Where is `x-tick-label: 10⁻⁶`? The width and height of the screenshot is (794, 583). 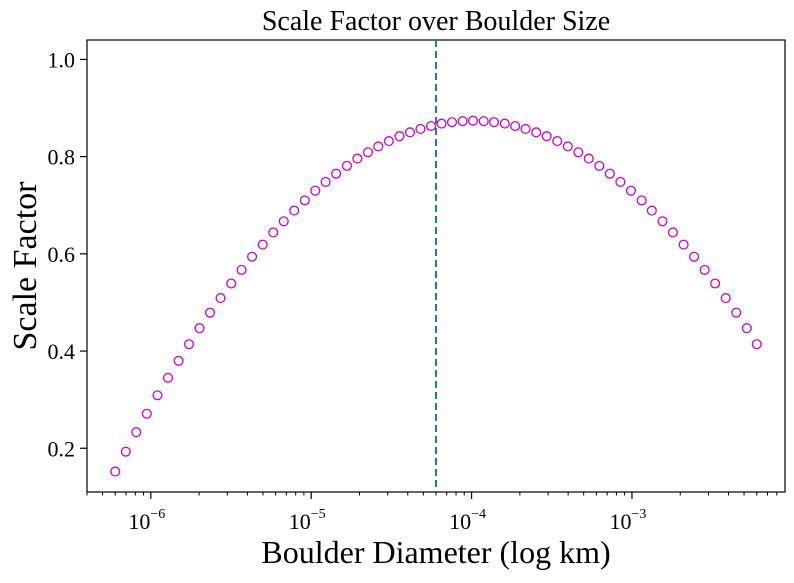 x-tick-label: 10⁻⁶ is located at coordinates (146, 520).